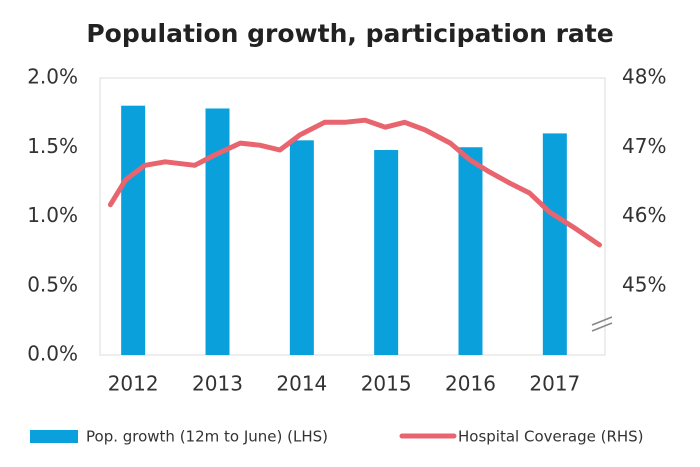 This screenshot has width=700, height=467. I want to click on x-tick-label: 2016, so click(470, 384).